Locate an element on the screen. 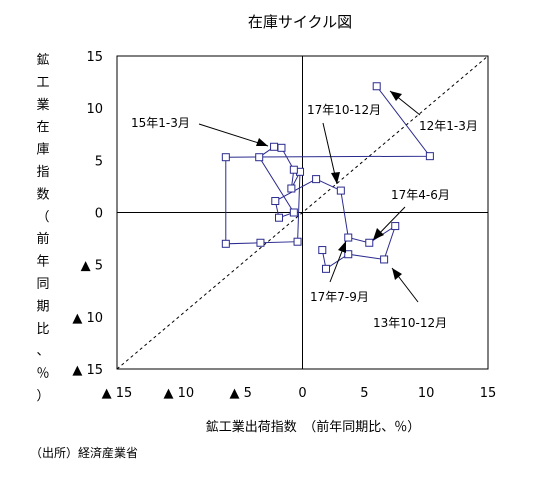 The image size is (539, 481). y-tick-label: 5 is located at coordinates (99, 161).